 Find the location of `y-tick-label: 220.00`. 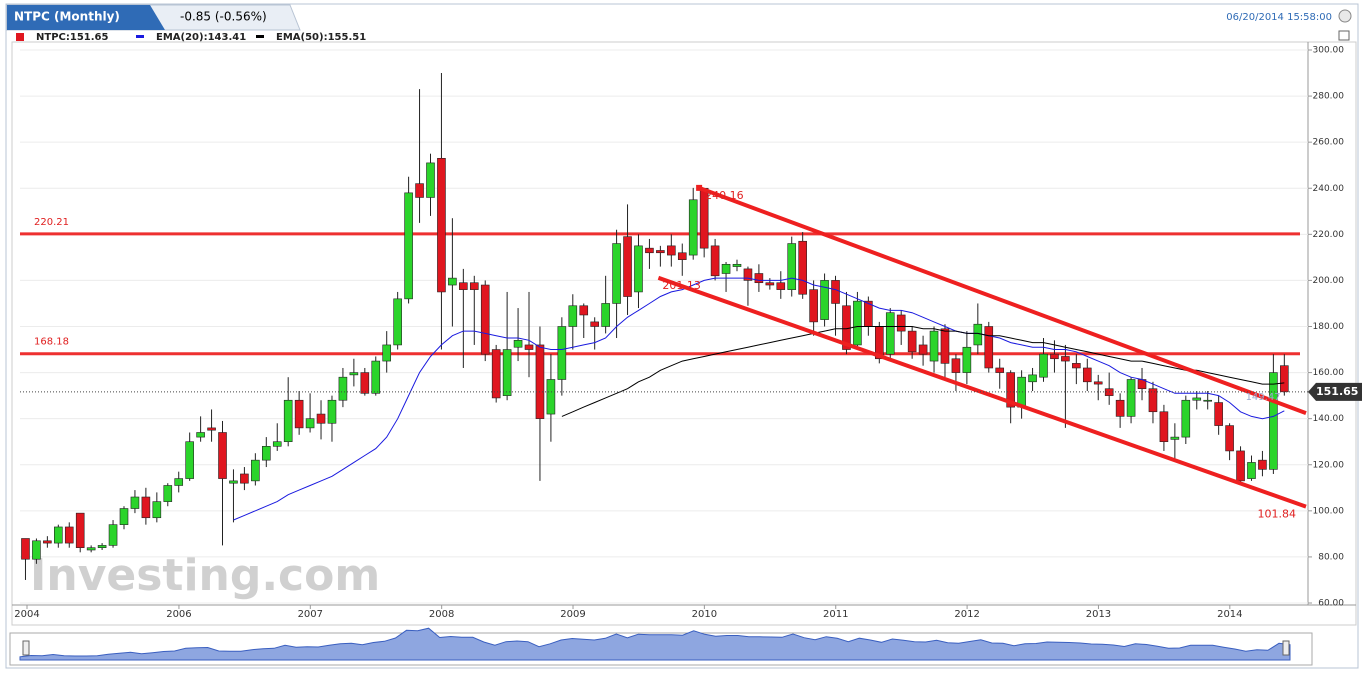

y-tick-label: 220.00 is located at coordinates (1329, 235).